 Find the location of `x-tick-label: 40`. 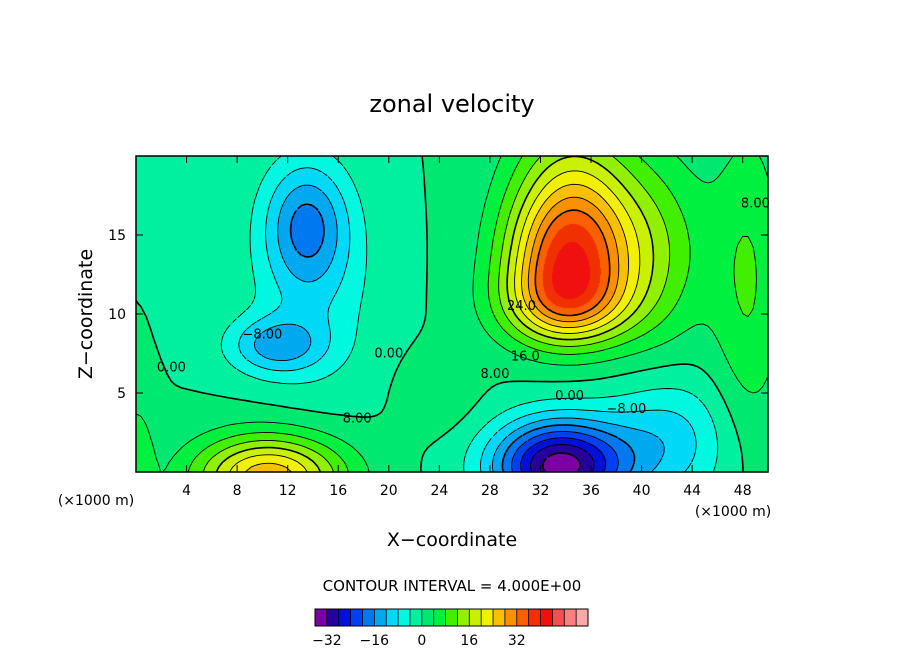

x-tick-label: 40 is located at coordinates (642, 491).